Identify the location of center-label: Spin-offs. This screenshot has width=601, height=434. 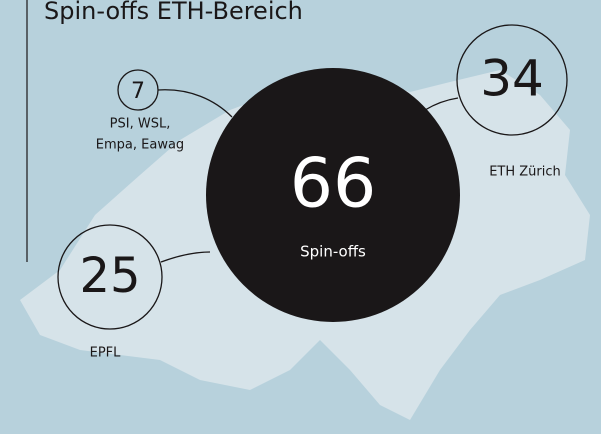
(333, 252).